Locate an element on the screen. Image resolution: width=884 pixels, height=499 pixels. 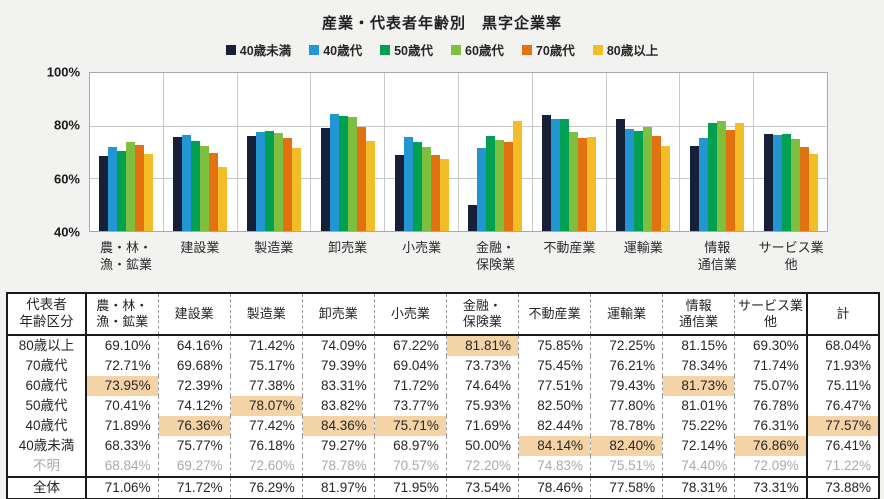
table-cell: 77.57% is located at coordinates (842, 426).